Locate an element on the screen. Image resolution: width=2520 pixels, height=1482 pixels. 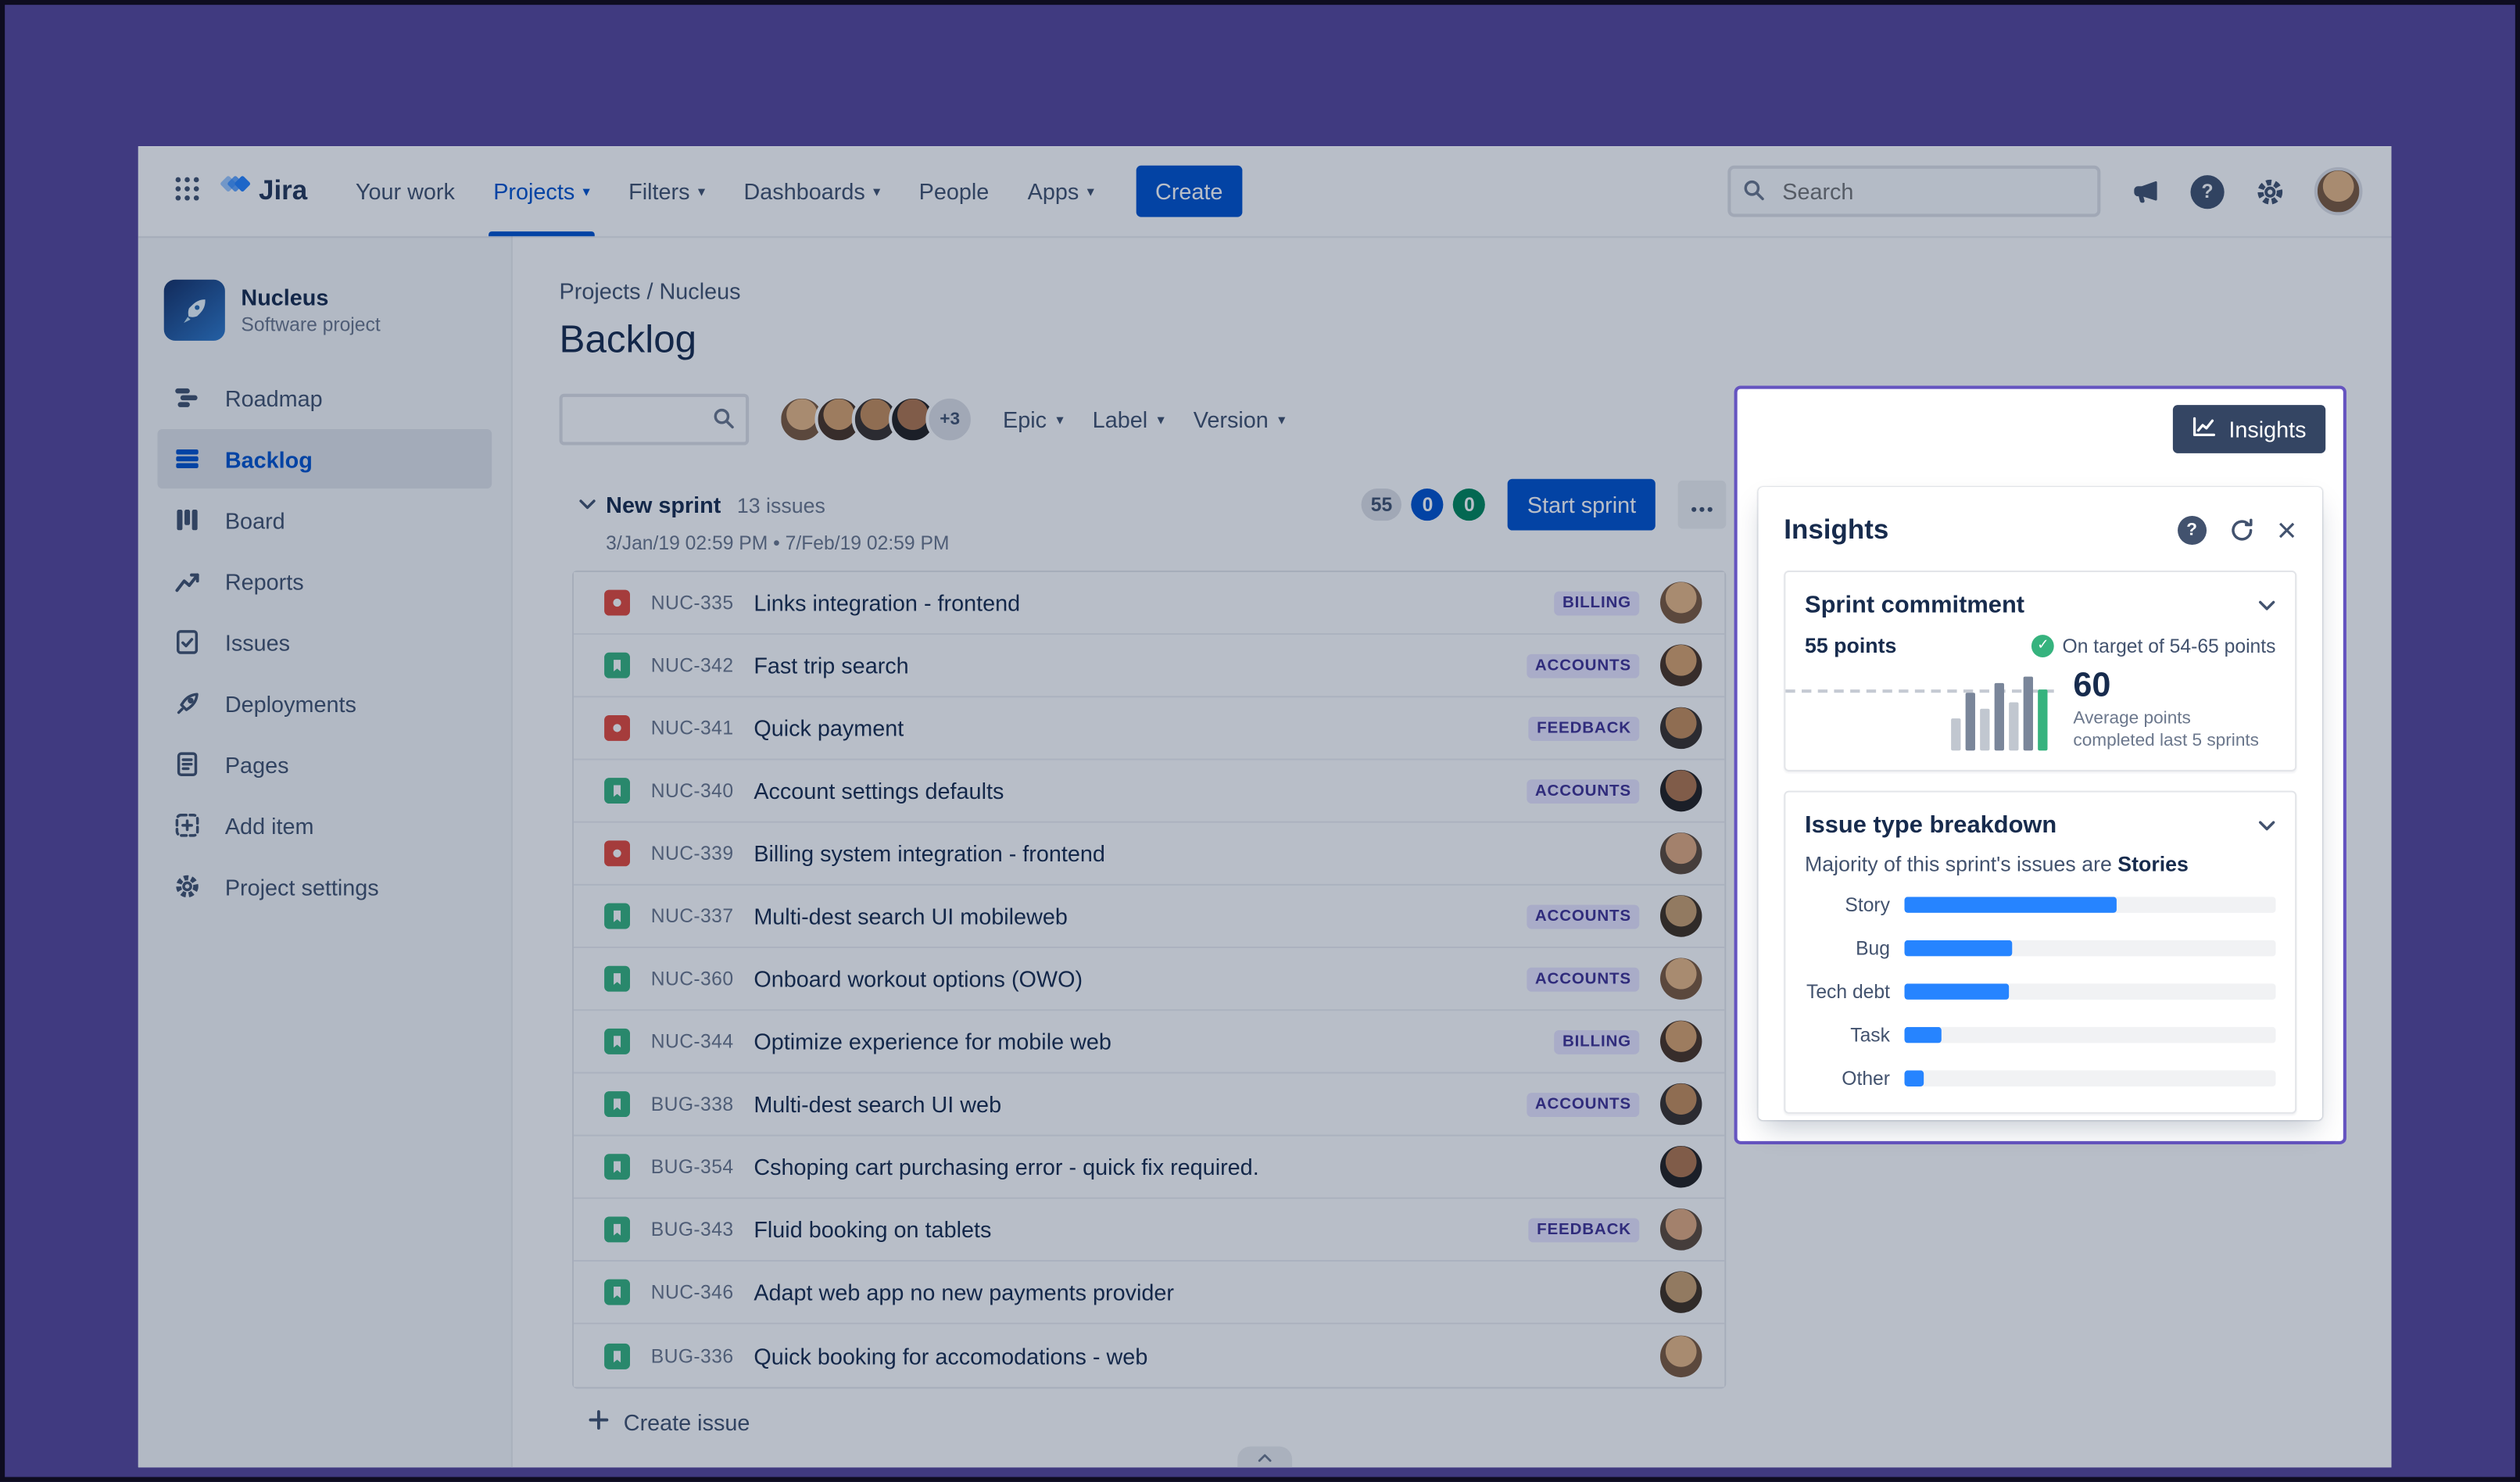
sidebar-item-roadmap: Roadmap is located at coordinates (324, 398).